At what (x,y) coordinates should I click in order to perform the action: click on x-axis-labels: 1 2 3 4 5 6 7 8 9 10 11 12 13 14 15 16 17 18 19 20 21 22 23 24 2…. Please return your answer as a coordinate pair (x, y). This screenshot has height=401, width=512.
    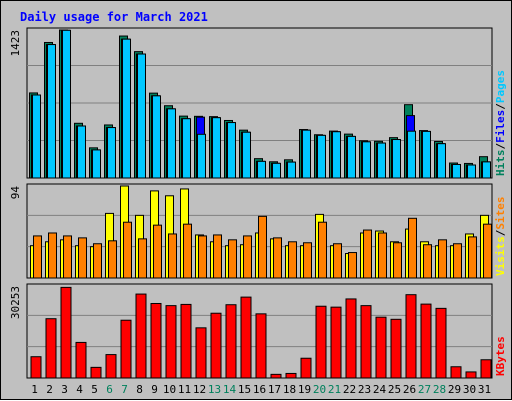
    Looking at the image, I should click on (261, 389).